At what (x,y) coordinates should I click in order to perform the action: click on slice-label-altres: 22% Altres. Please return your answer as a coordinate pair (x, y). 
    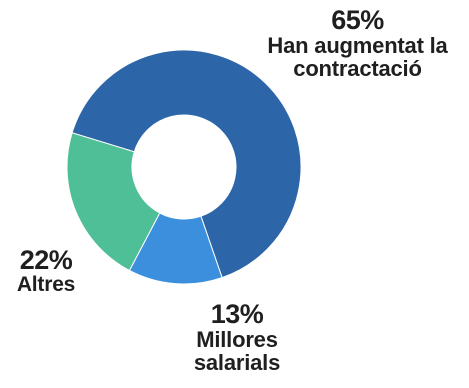
    Looking at the image, I should click on (46, 271).